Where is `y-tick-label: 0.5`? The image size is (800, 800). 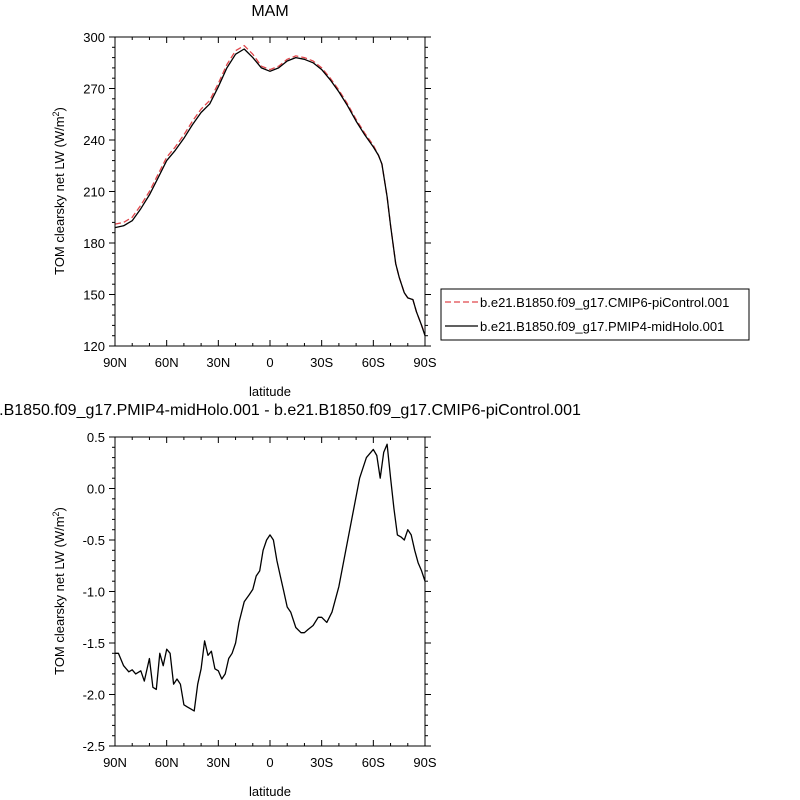
y-tick-label: 0.5 is located at coordinates (96, 437).